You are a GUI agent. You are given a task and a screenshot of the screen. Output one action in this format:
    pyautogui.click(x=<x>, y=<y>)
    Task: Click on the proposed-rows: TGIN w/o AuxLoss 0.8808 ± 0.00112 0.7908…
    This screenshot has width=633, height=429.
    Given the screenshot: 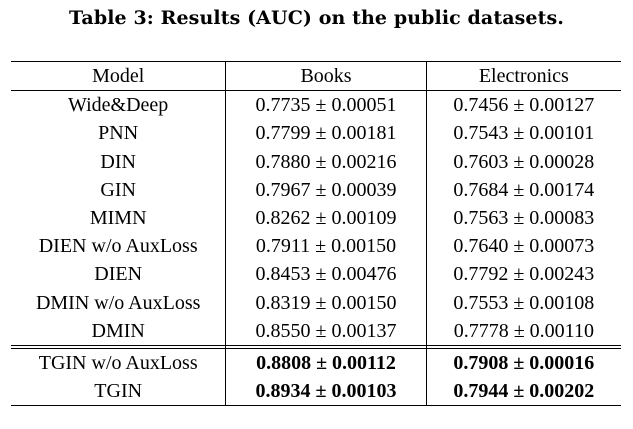 What is the action you would take?
    pyautogui.click(x=316, y=377)
    